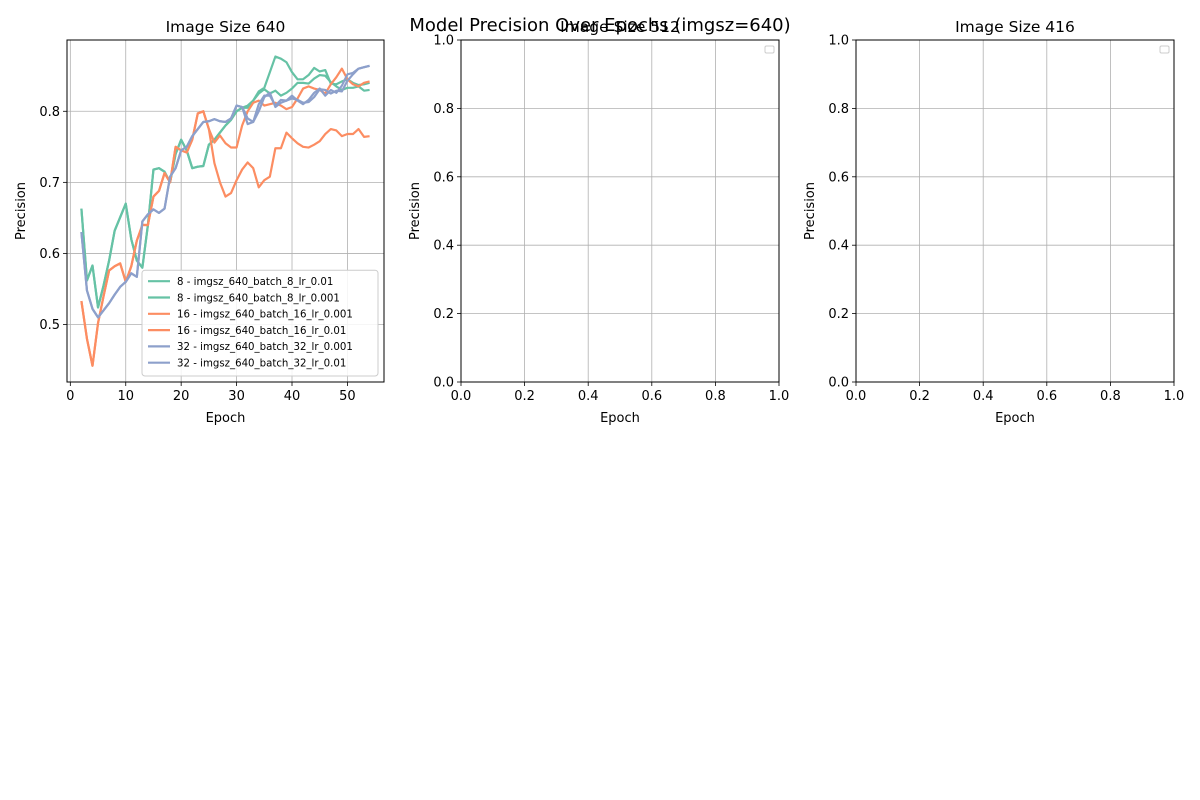 This screenshot has width=1200, height=800. Describe the element at coordinates (620, 27) in the screenshot. I see `subplot-title: Image Size 512` at that location.